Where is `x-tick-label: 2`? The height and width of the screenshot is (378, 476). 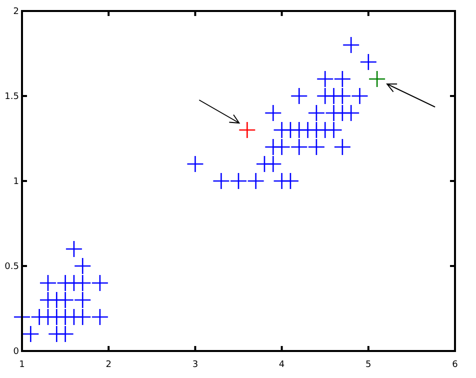 x-tick-label: 2 is located at coordinates (109, 365).